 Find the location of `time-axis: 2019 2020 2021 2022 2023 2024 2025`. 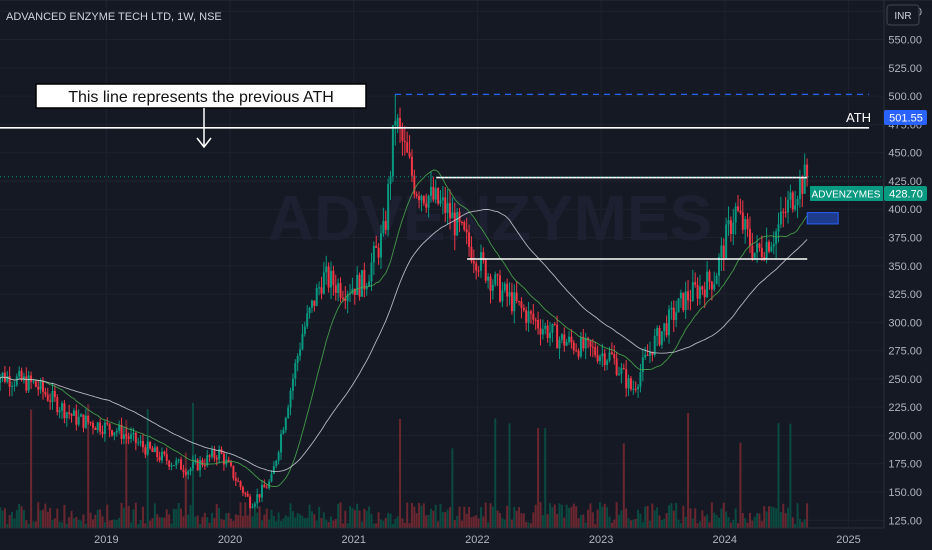

time-axis: 2019 2020 2021 2022 2023 2024 2025 is located at coordinates (477, 540).